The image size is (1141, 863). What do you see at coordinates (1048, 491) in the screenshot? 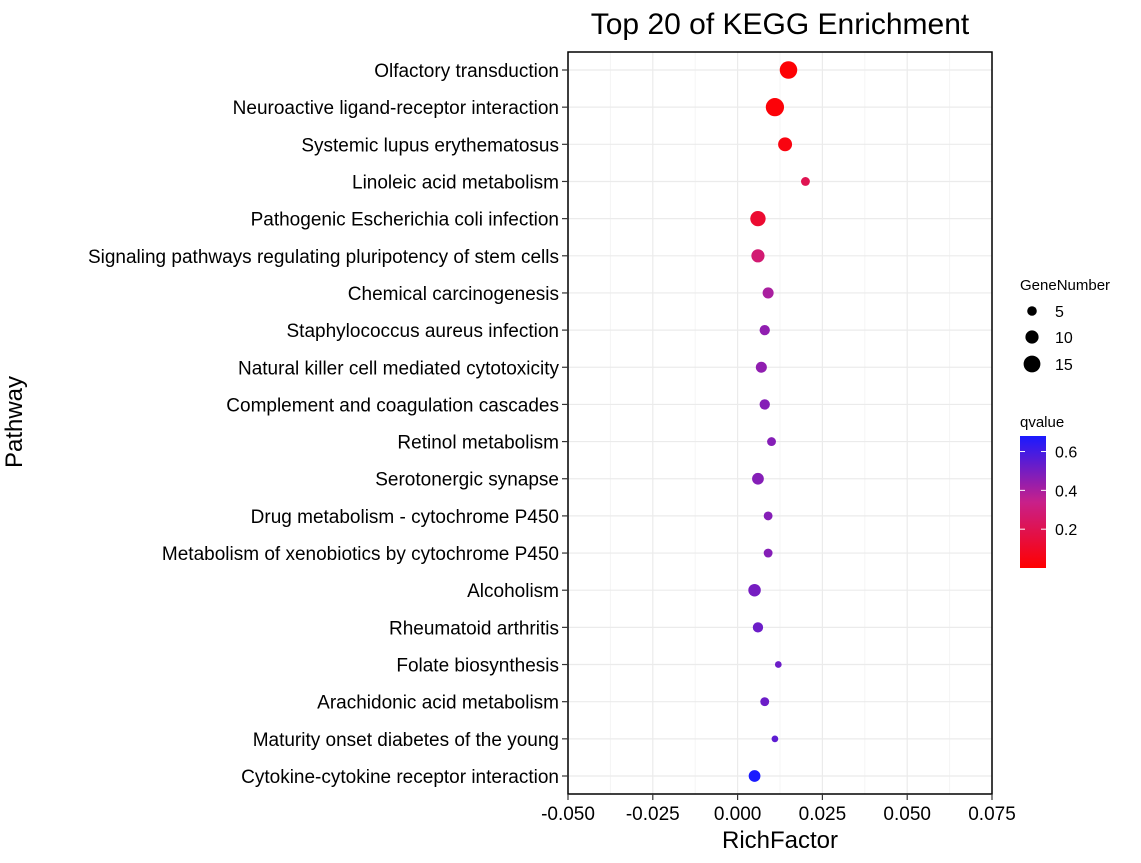
I see `color-legend: qvalue 0.6 0.4 0.2` at bounding box center [1048, 491].